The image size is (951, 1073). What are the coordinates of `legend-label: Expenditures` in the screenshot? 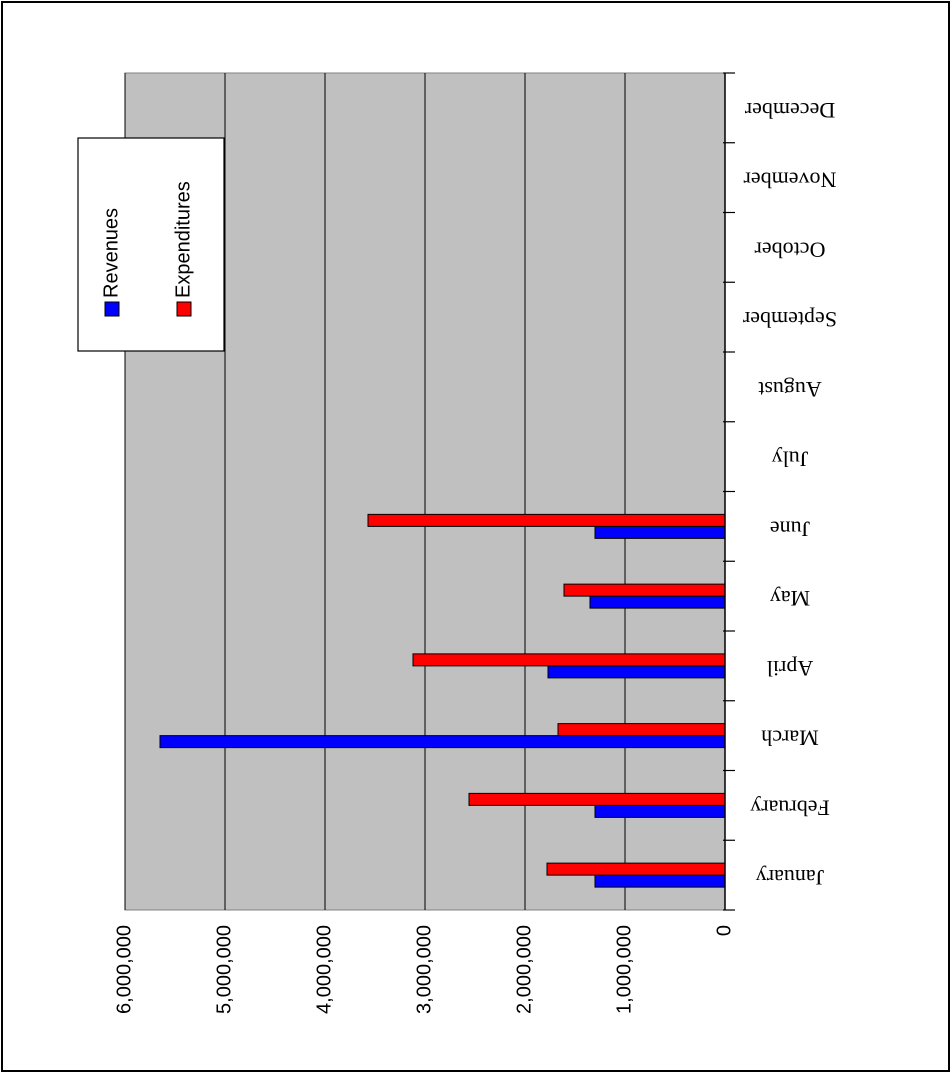 It's located at (183, 239).